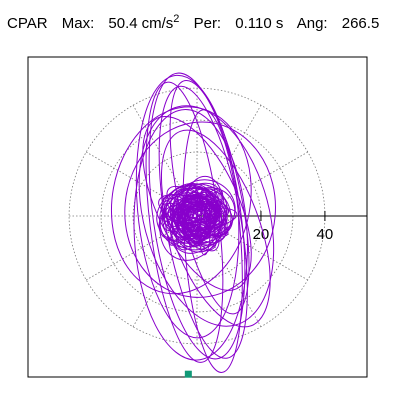  Describe the element at coordinates (78, 23) in the screenshot. I see `max-label: Max:` at that location.